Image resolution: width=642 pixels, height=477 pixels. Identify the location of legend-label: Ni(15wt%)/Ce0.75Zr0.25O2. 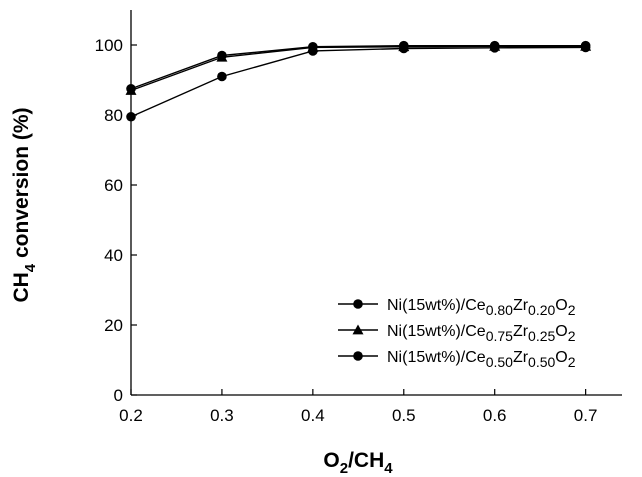
(481, 333).